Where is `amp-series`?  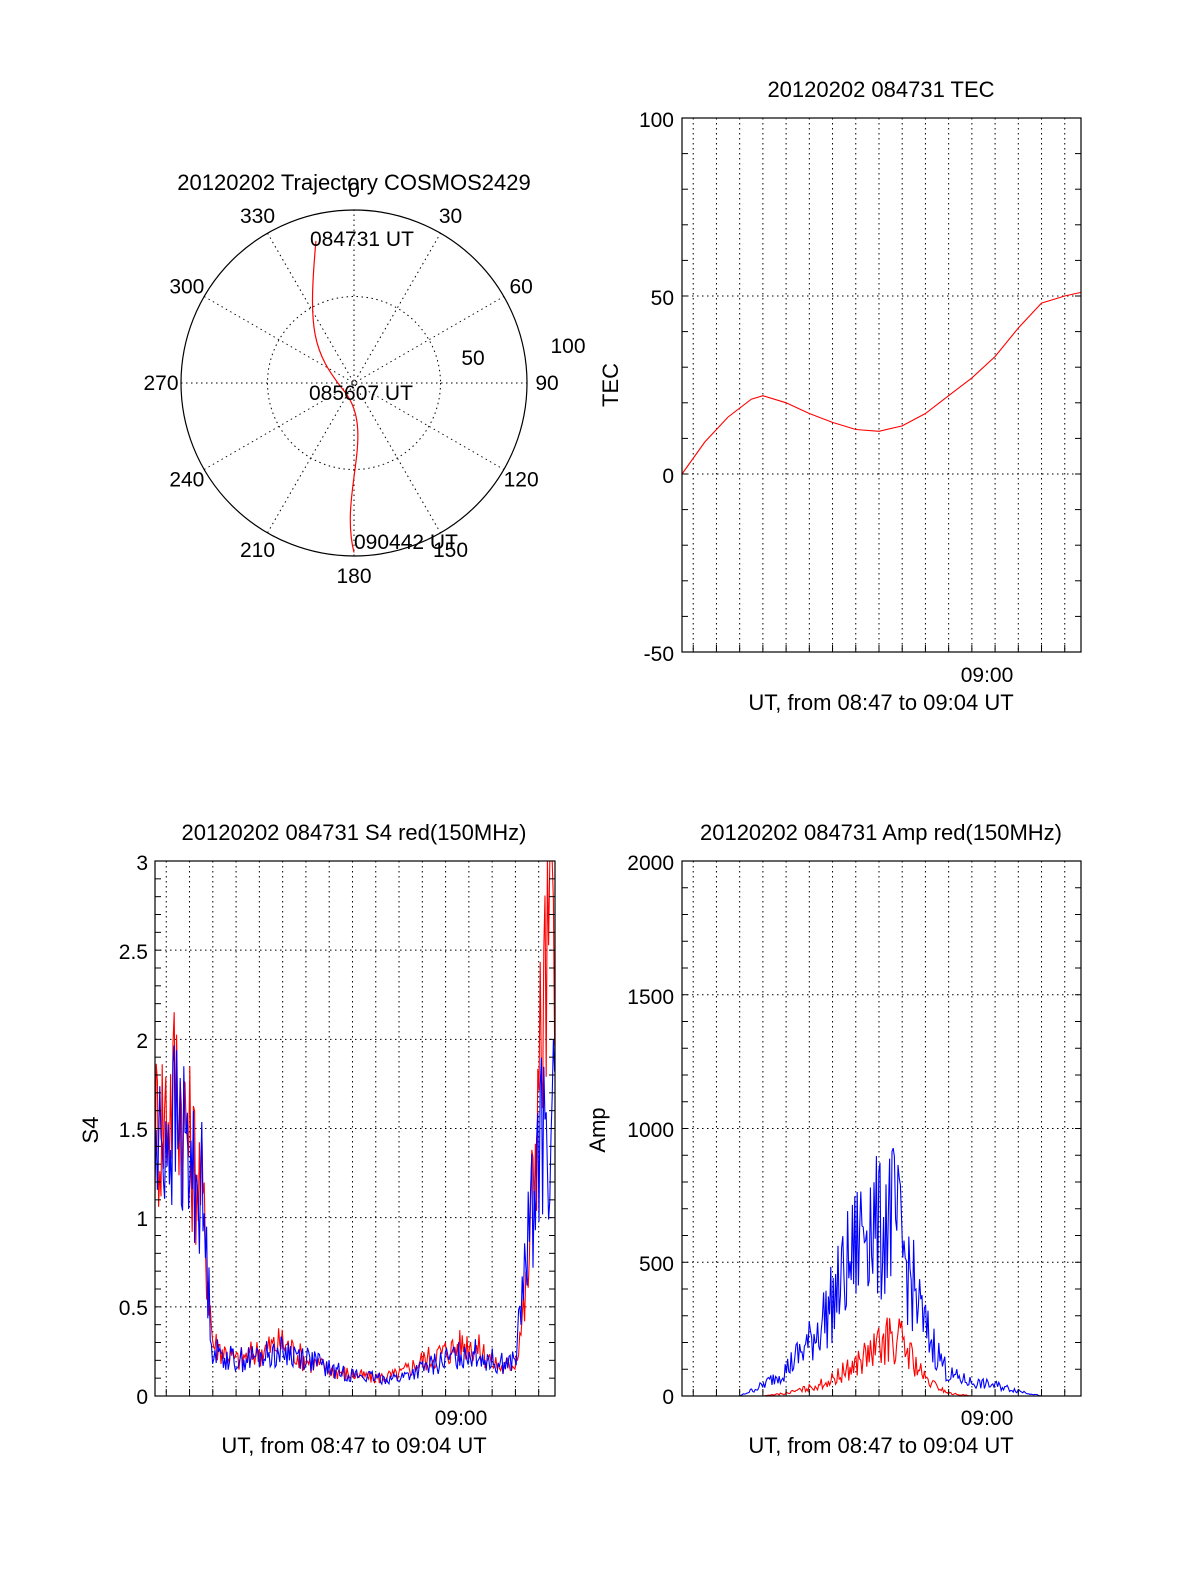 amp-series is located at coordinates (881, 1272).